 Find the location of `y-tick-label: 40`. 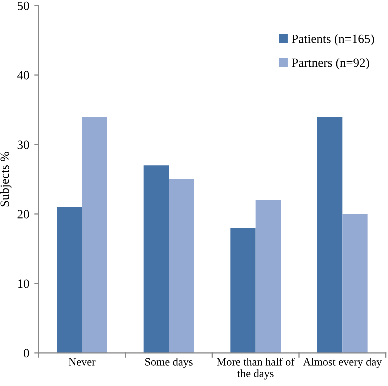

y-tick-label: 40 is located at coordinates (24, 75).